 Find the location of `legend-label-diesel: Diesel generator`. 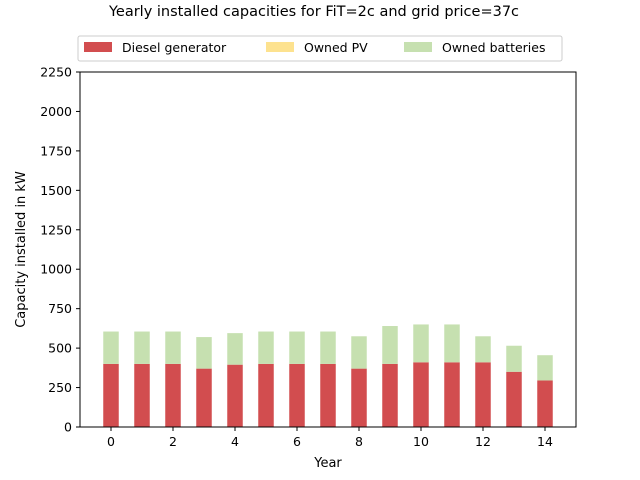

legend-label-diesel: Diesel generator is located at coordinates (174, 47).